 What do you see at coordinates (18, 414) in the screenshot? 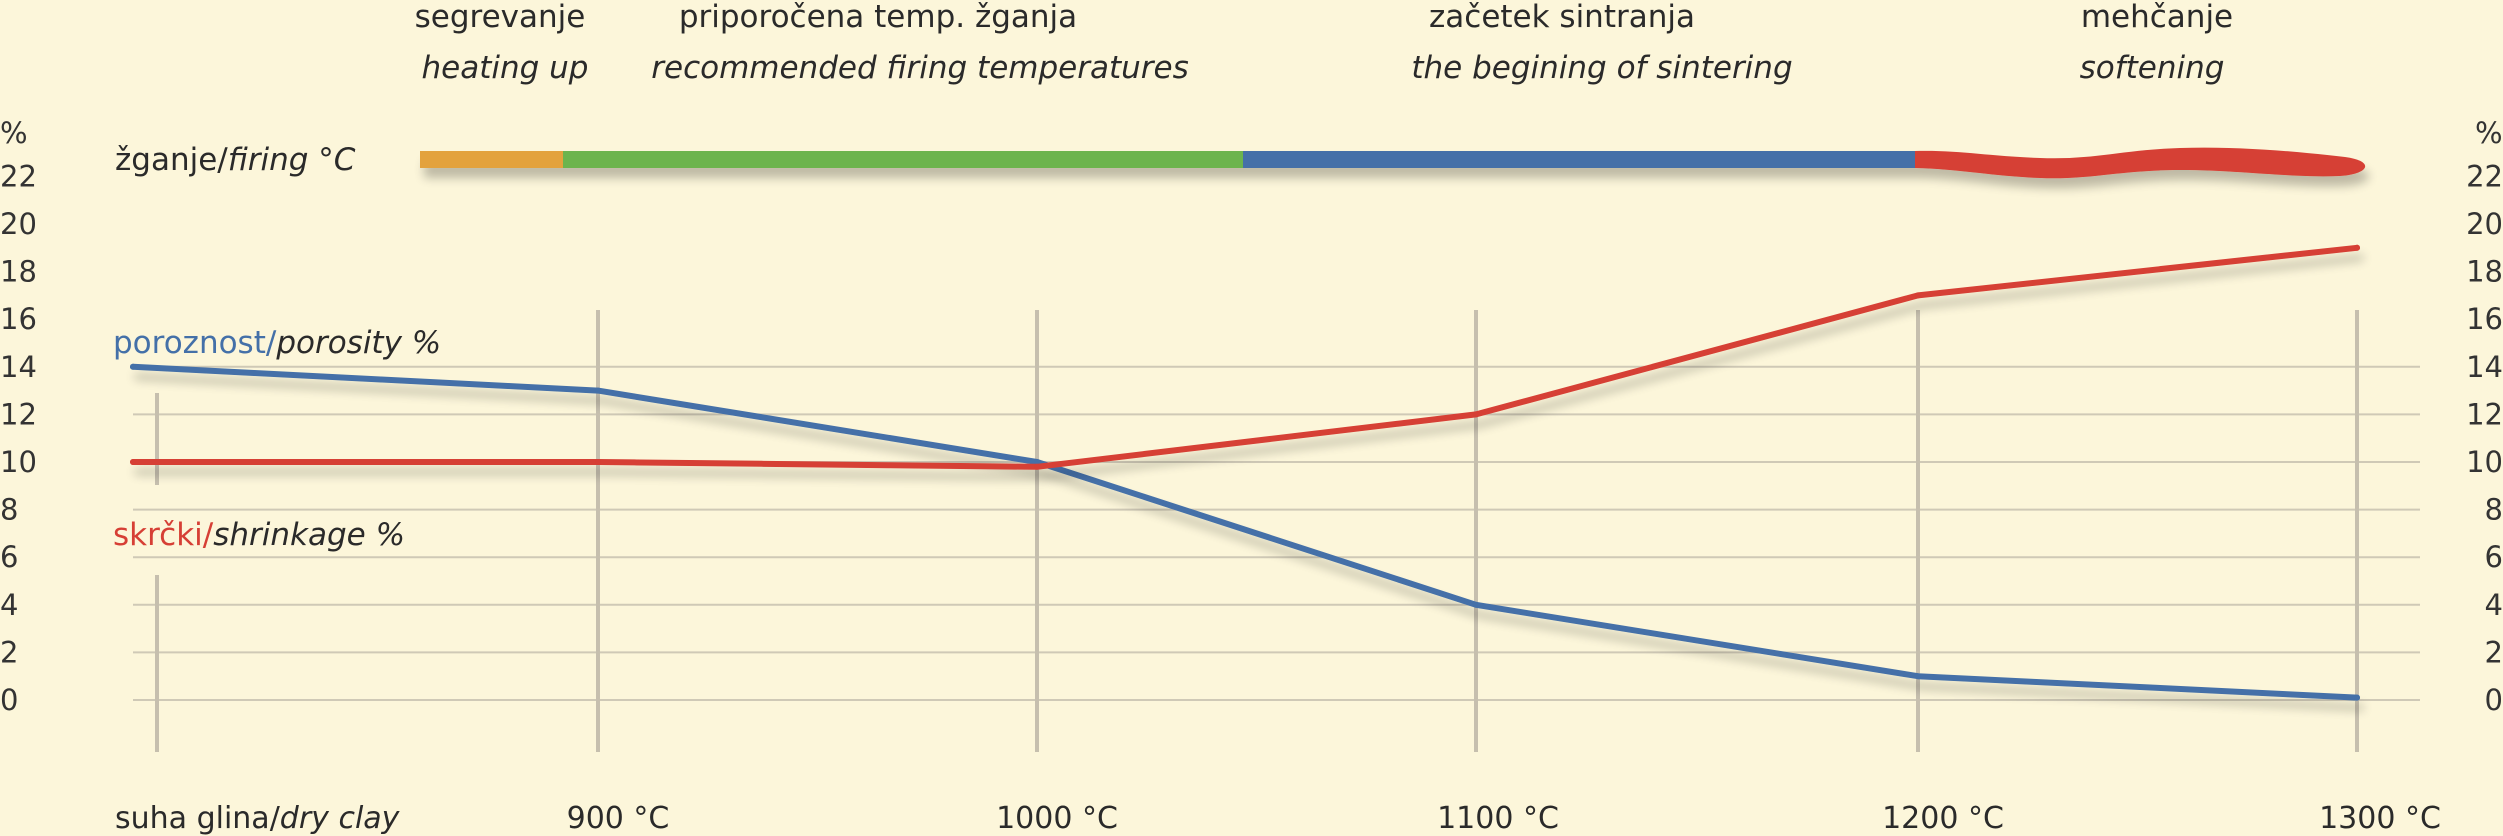
I see `y-tick-left-12: 12` at bounding box center [18, 414].